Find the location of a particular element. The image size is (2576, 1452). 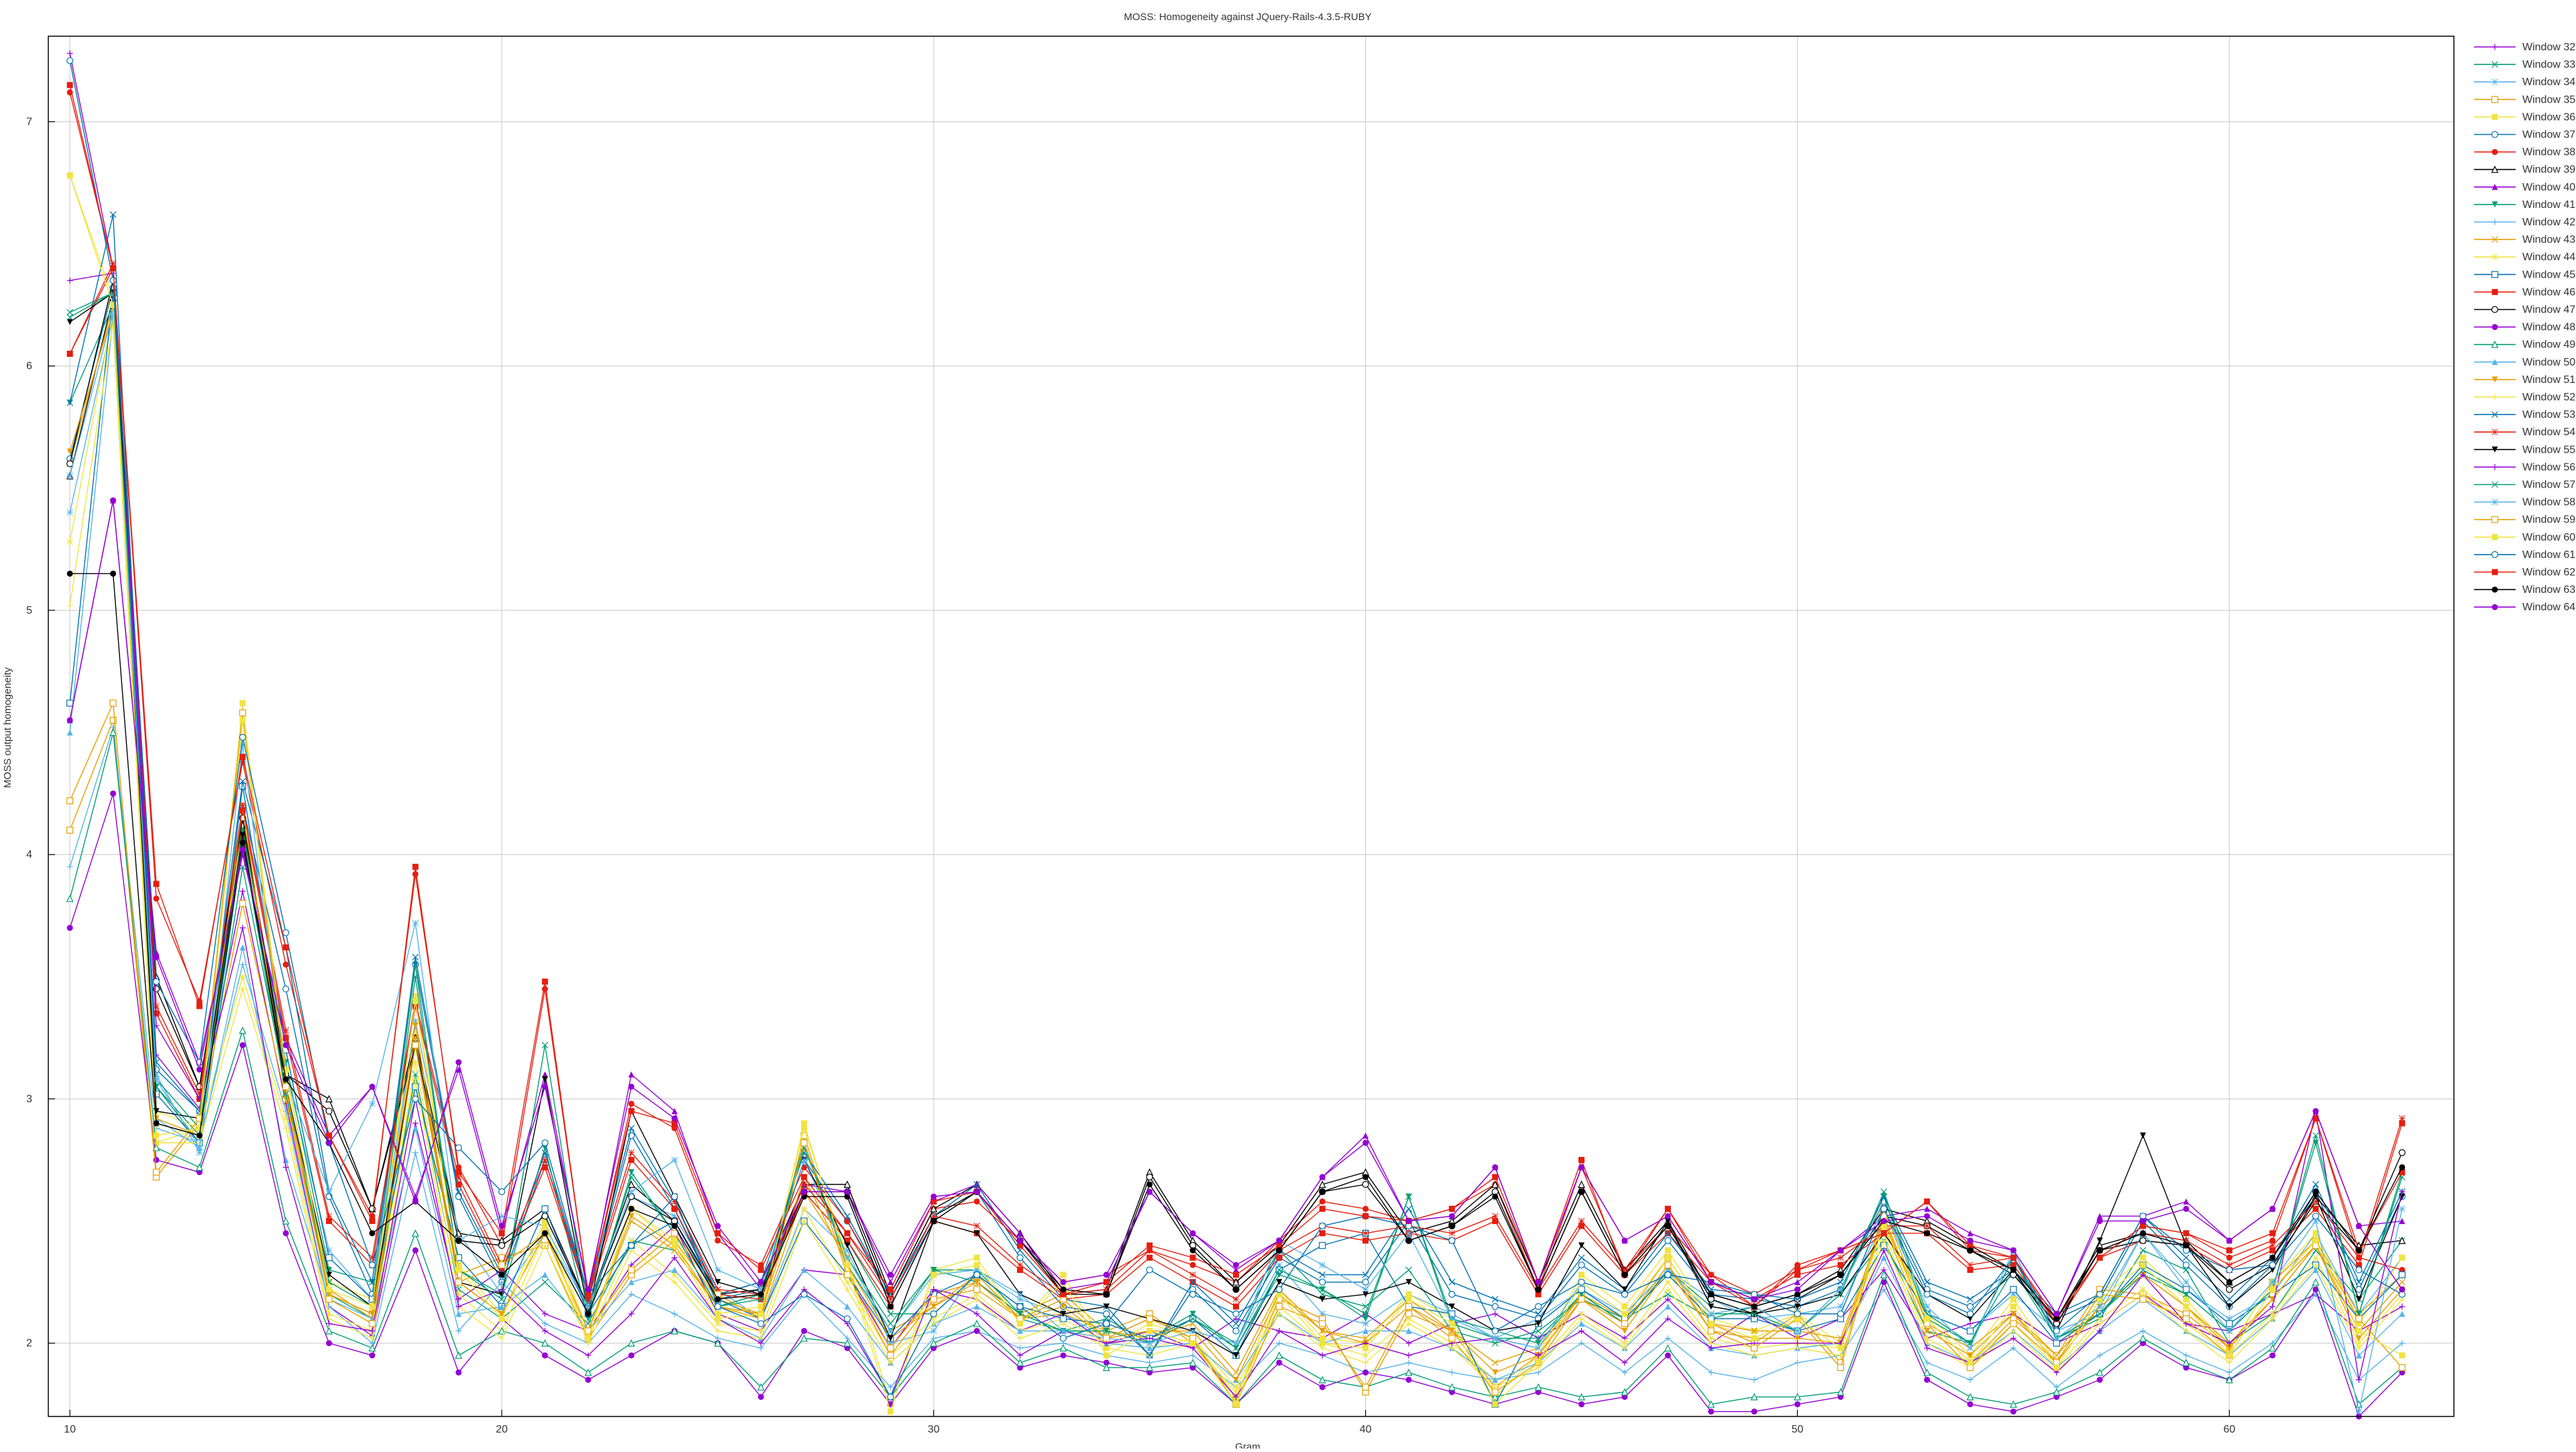

legend-entry: Window 33 is located at coordinates (2524, 64).